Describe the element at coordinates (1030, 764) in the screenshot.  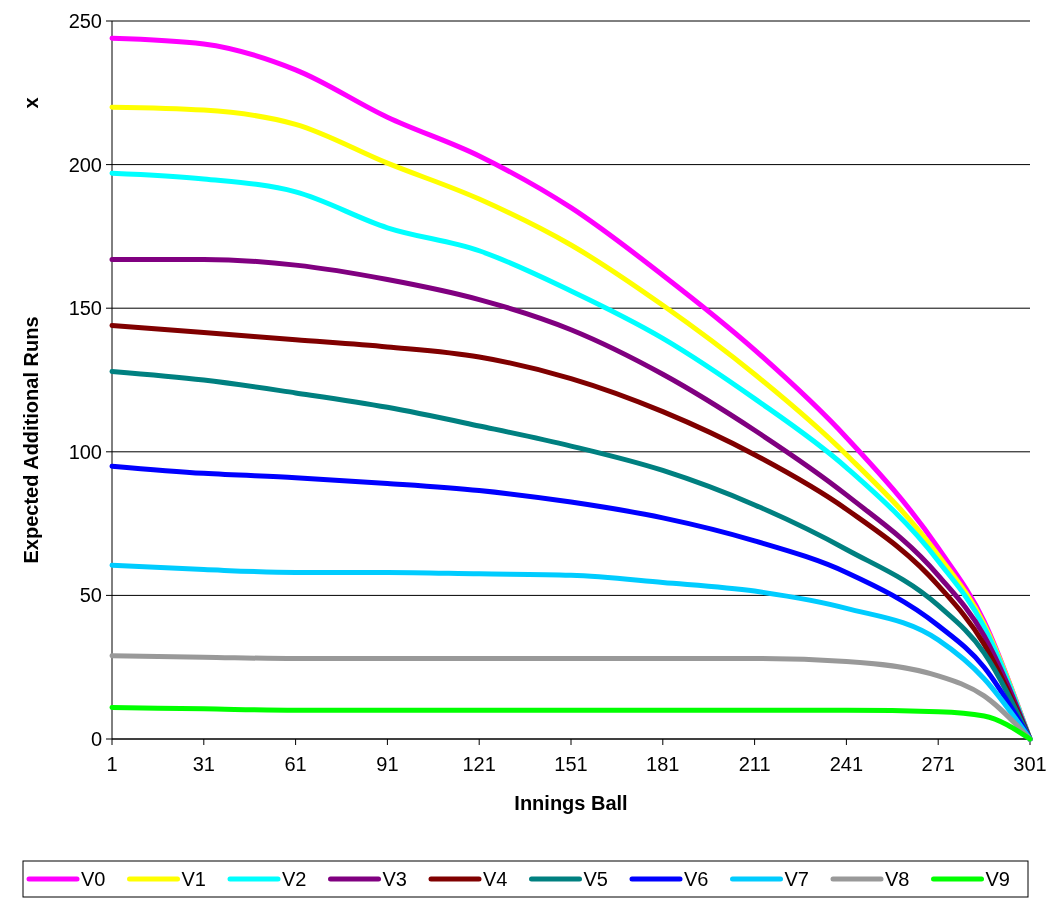
I see `x-tick-label: 301` at that location.